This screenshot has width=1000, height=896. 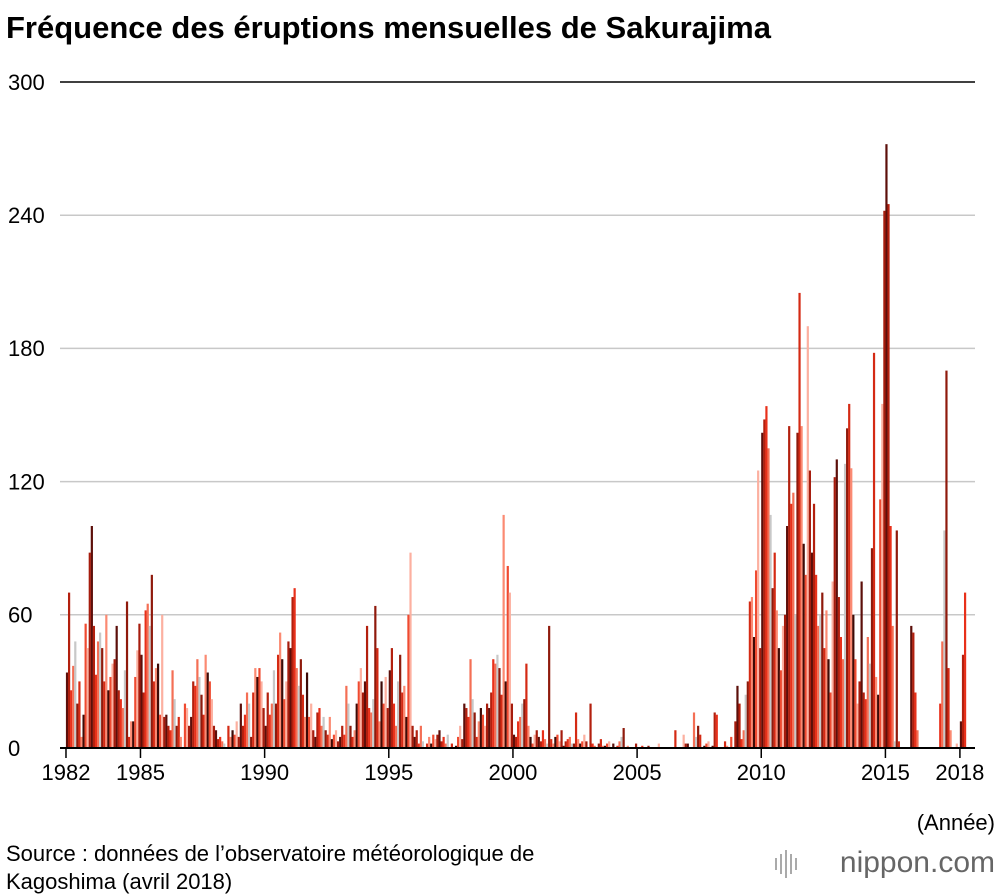 What do you see at coordinates (761, 772) in the screenshot?
I see `x-tick-label: 2010` at bounding box center [761, 772].